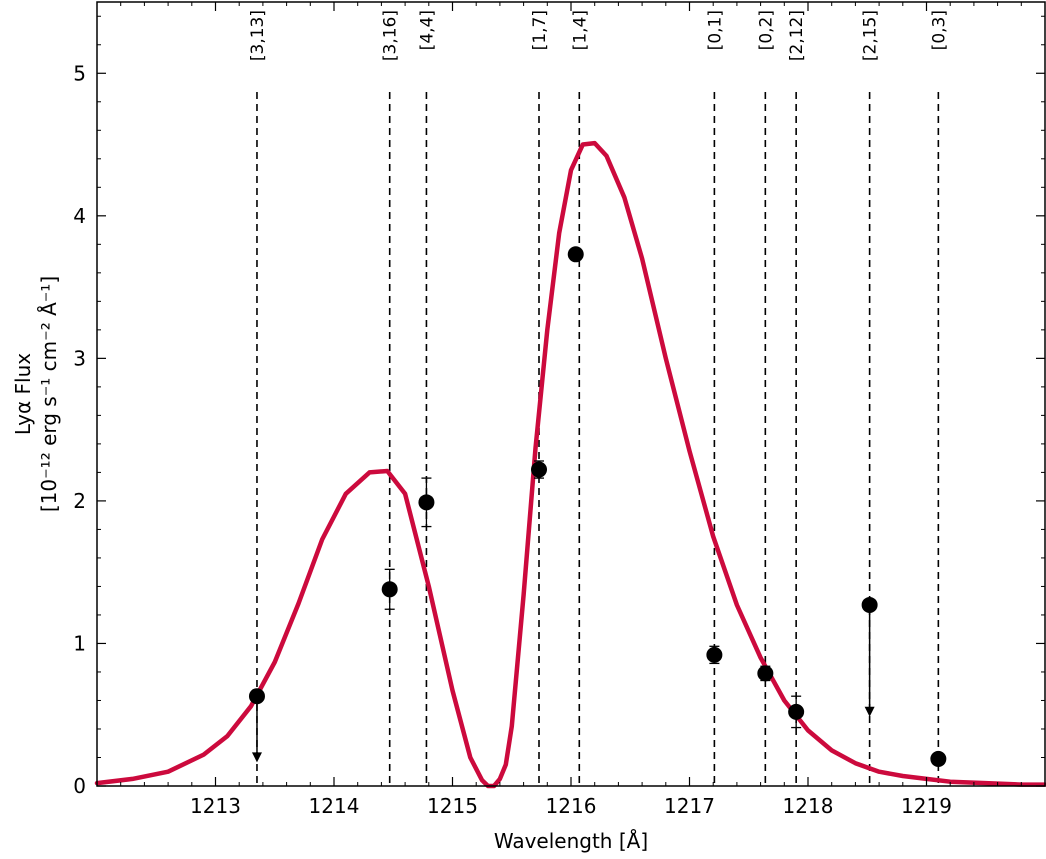 The width and height of the screenshot is (1046, 859). Describe the element at coordinates (580, 30) in the screenshot. I see `line-marker-label: [1,4]` at that location.